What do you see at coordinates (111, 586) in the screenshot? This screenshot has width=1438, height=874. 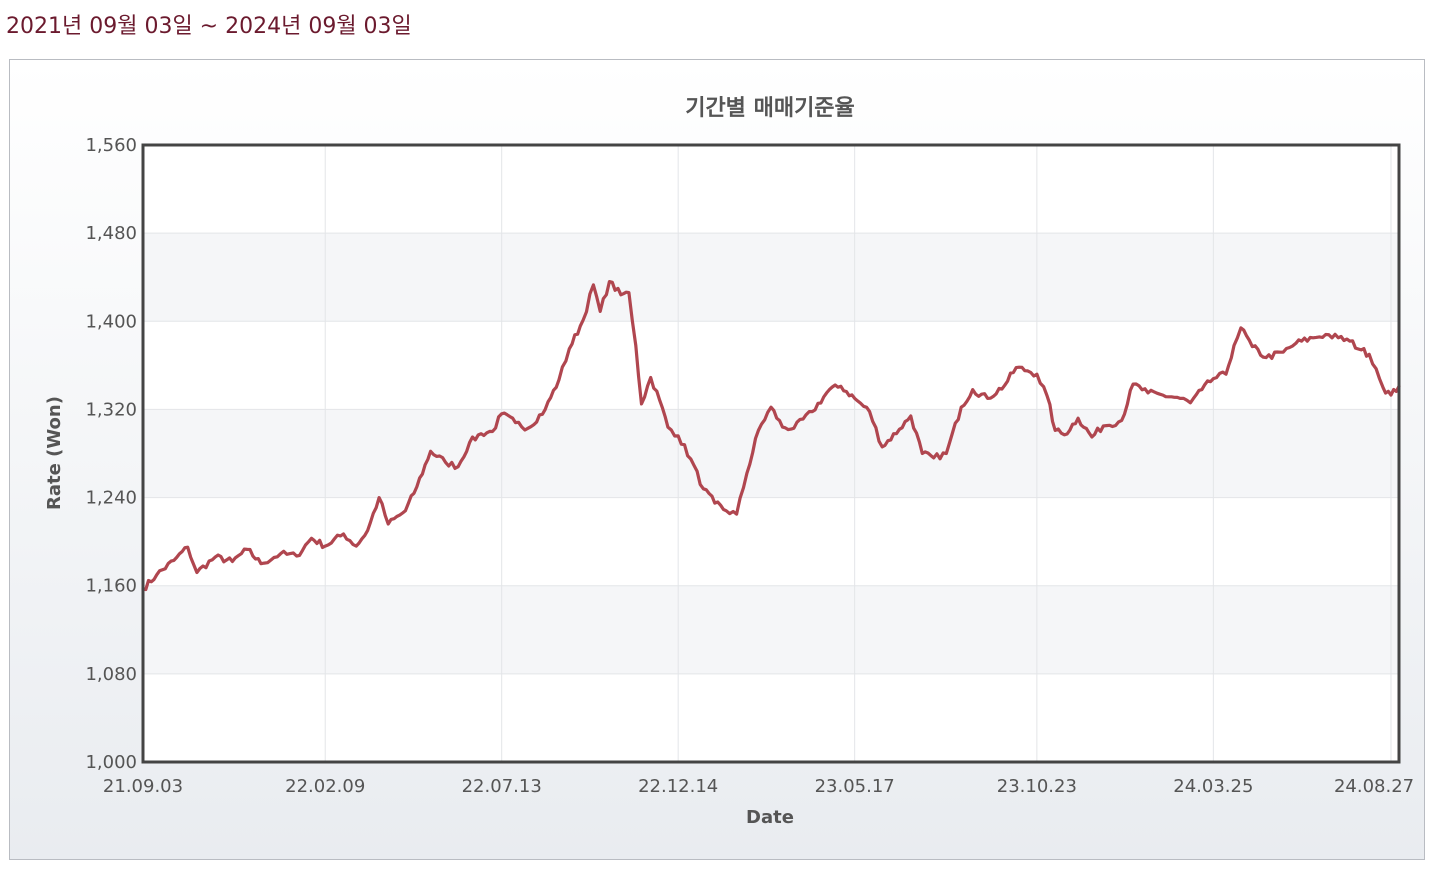 I see `y-tick-label: 1,160` at bounding box center [111, 586].